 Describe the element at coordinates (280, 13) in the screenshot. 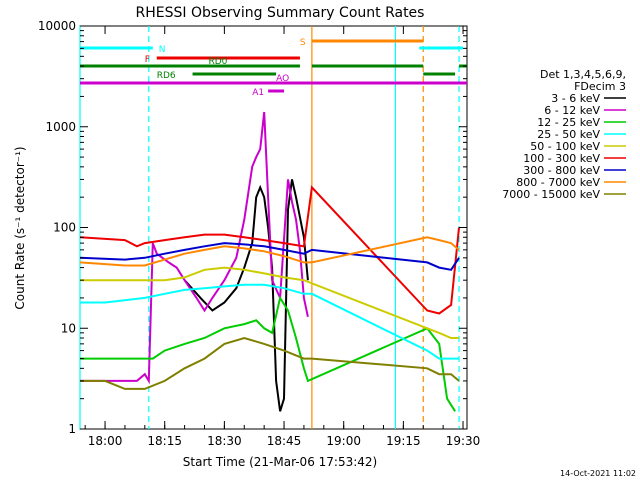

I see `chart-title: RHESSI Observing Summary Count Rates` at that location.